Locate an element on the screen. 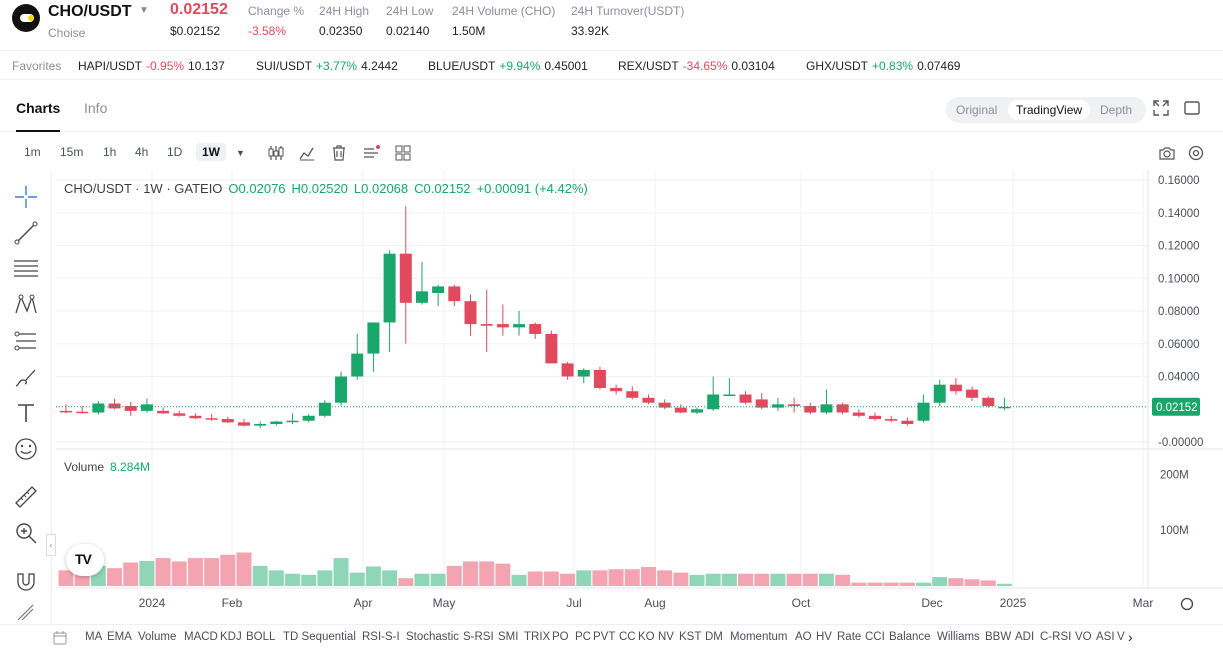 The height and width of the screenshot is (652, 1223). indicator-c-rsi: C-RSI is located at coordinates (1056, 637).